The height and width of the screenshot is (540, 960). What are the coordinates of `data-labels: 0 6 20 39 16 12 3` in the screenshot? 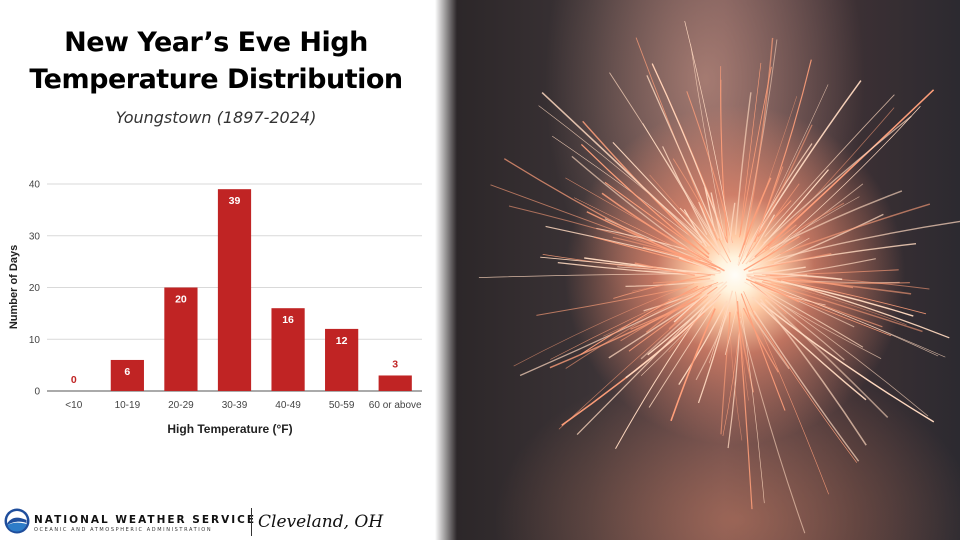 It's located at (234, 290).